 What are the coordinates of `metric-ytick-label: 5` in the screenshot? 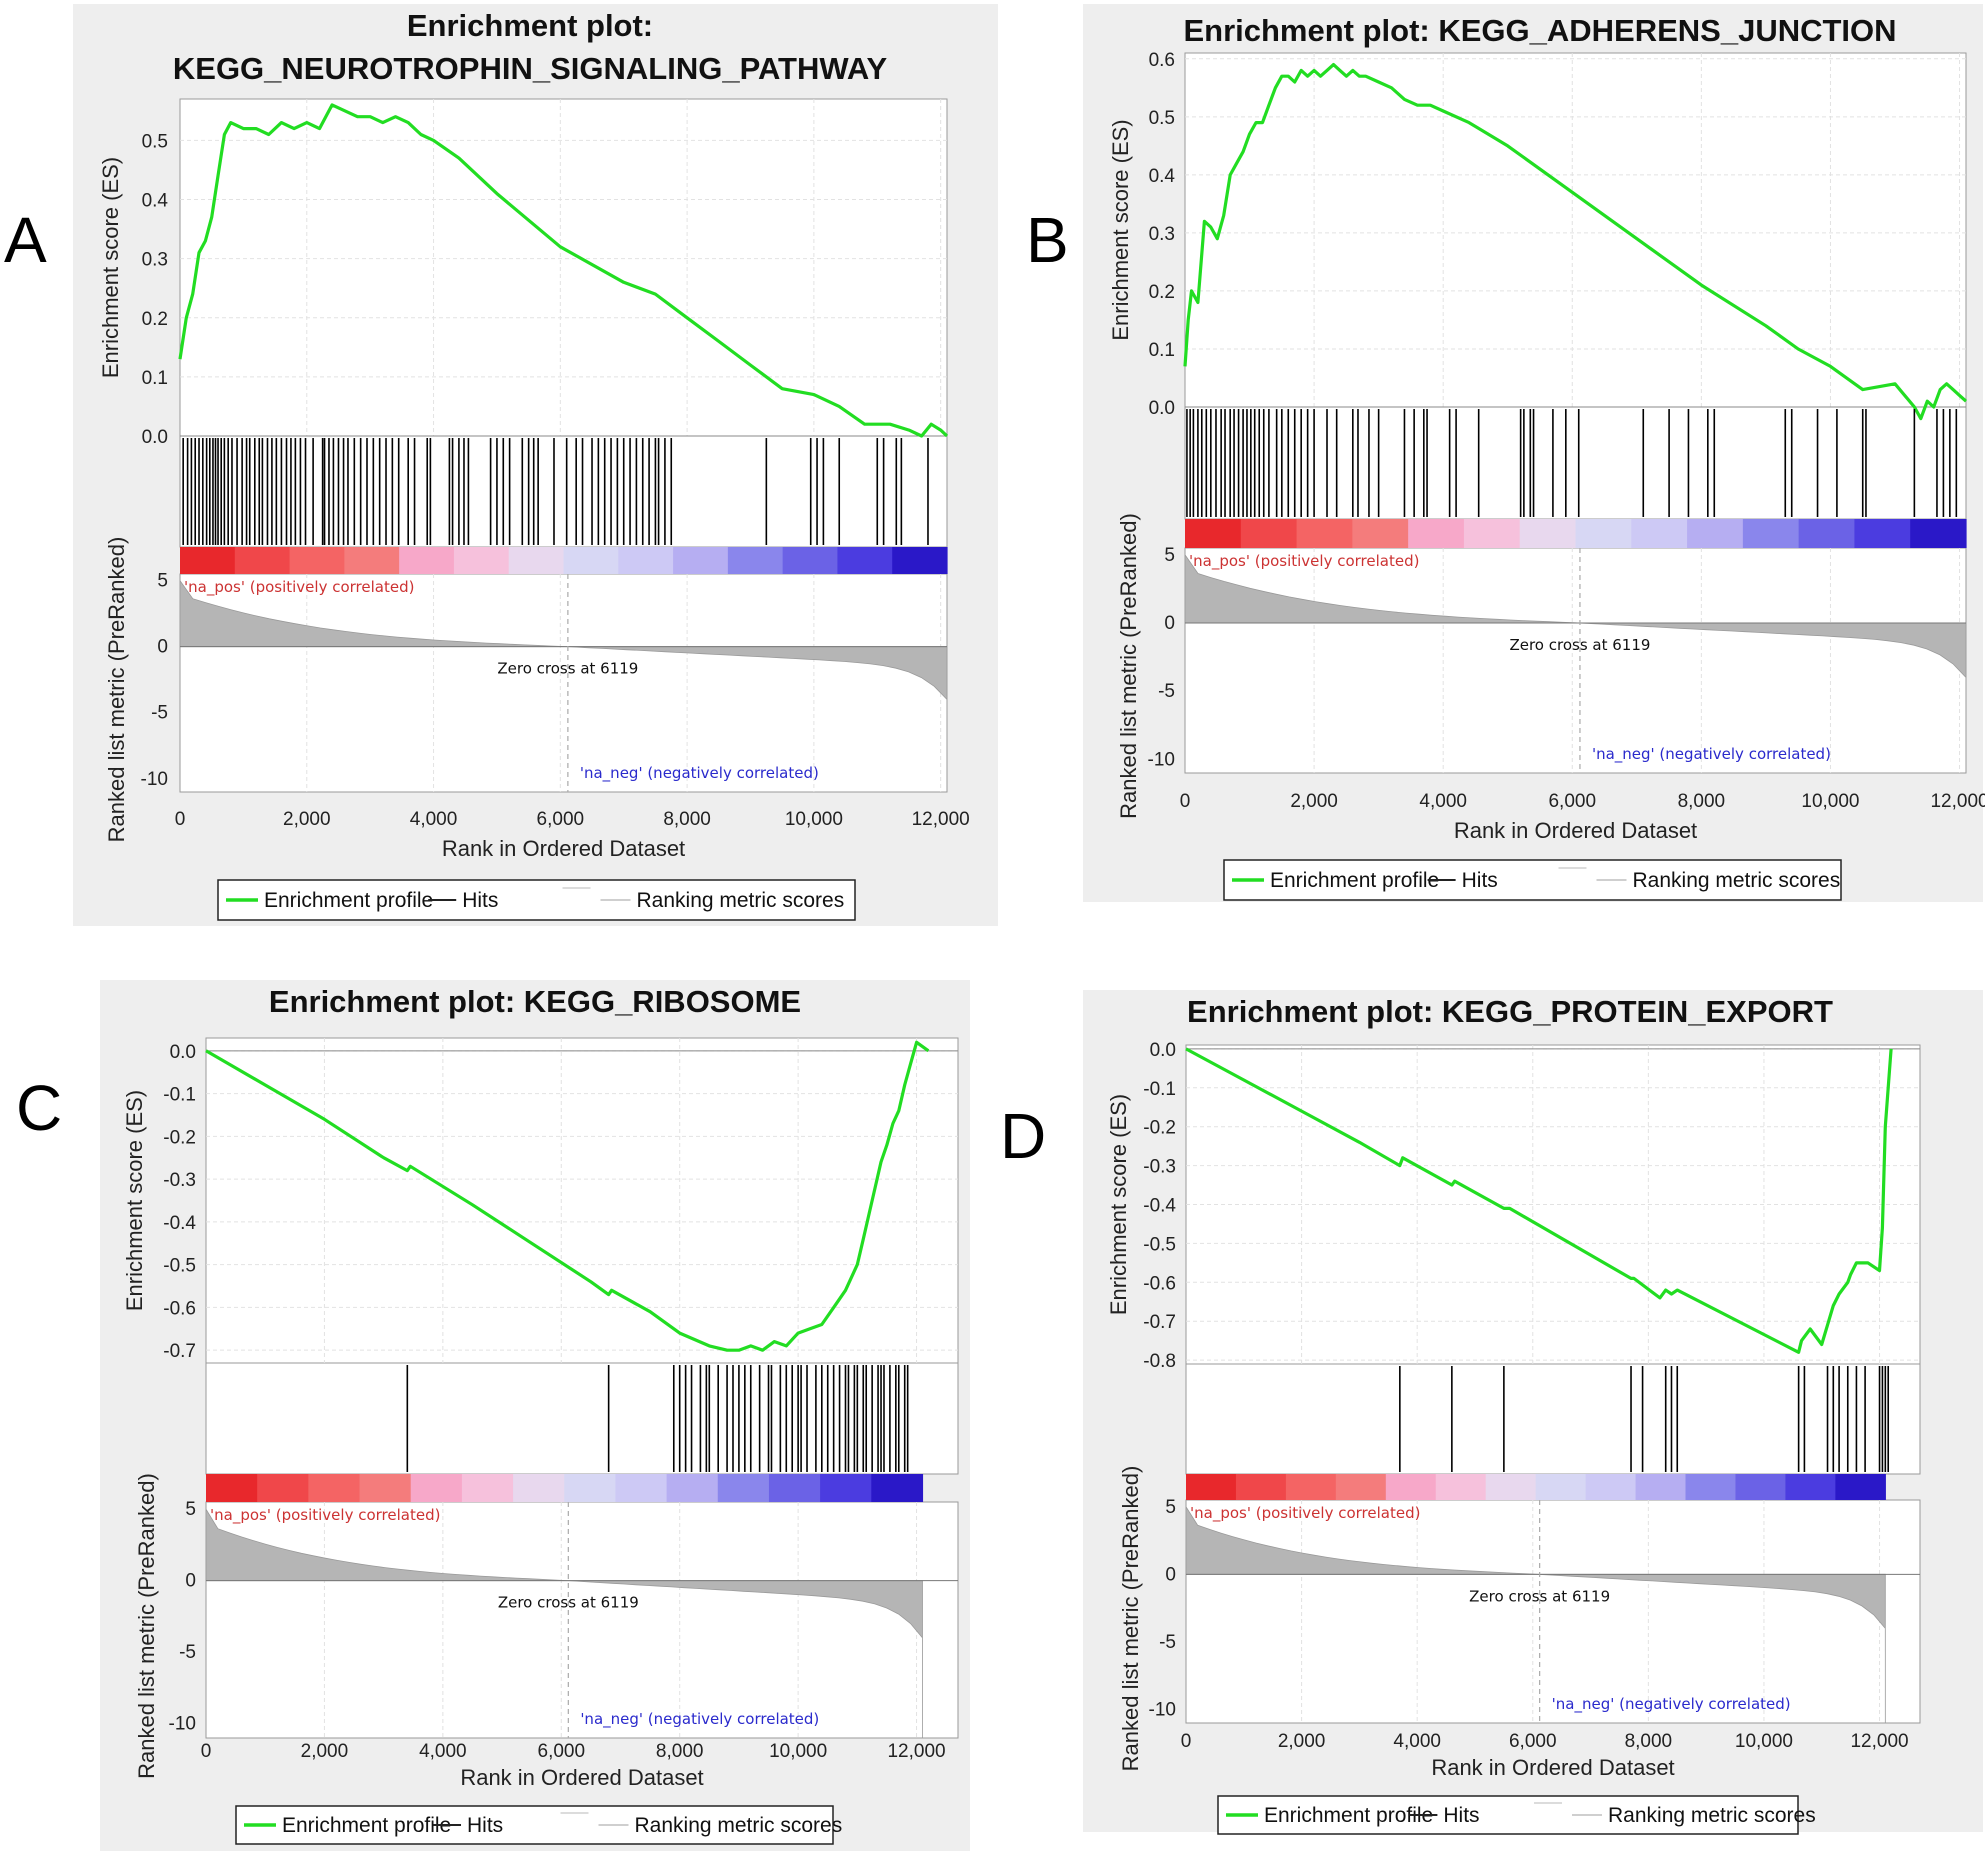 It's located at (190, 1509).